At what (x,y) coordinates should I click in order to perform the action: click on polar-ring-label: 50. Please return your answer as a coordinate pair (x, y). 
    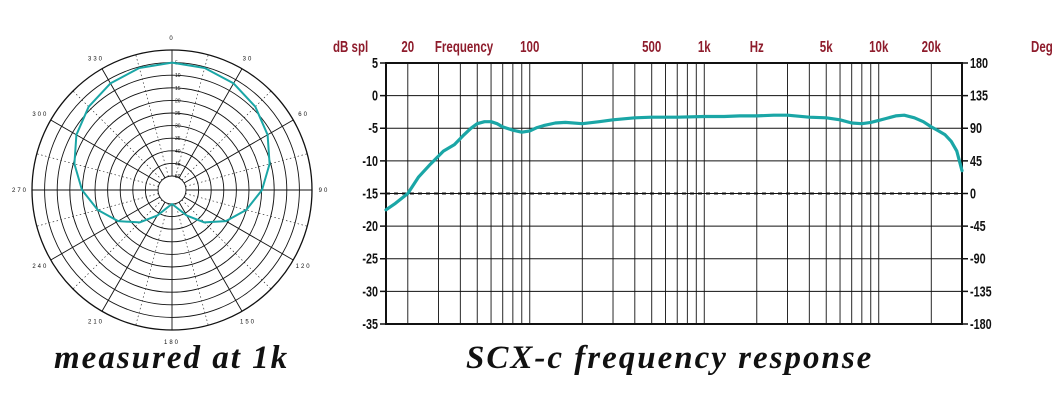
    Looking at the image, I should click on (178, 177).